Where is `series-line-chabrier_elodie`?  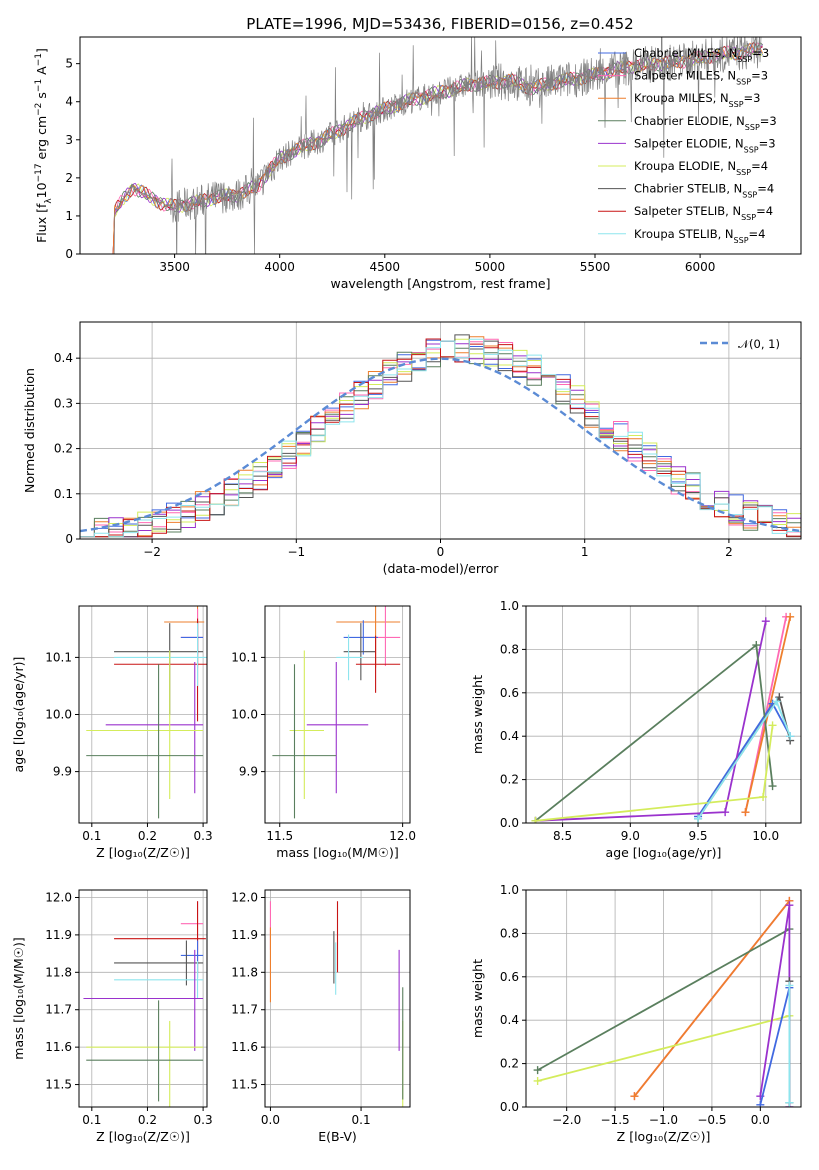 series-line-chabrier_elodie is located at coordinates (663, 999).